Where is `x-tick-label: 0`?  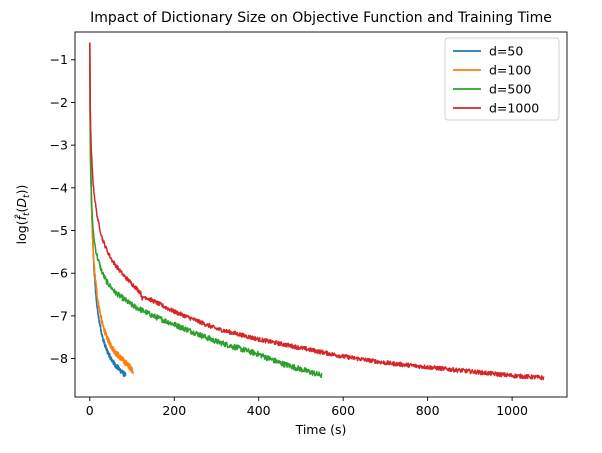
x-tick-label: 0 is located at coordinates (90, 410).